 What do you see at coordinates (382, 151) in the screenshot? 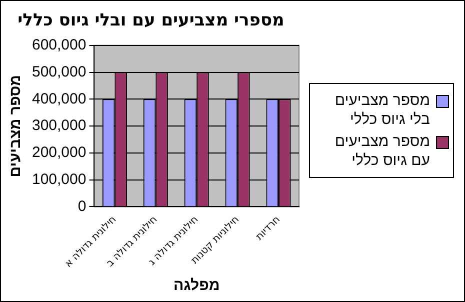
I see `legend-label: מספר מצביעים עם גיוס כללי` at bounding box center [382, 151].